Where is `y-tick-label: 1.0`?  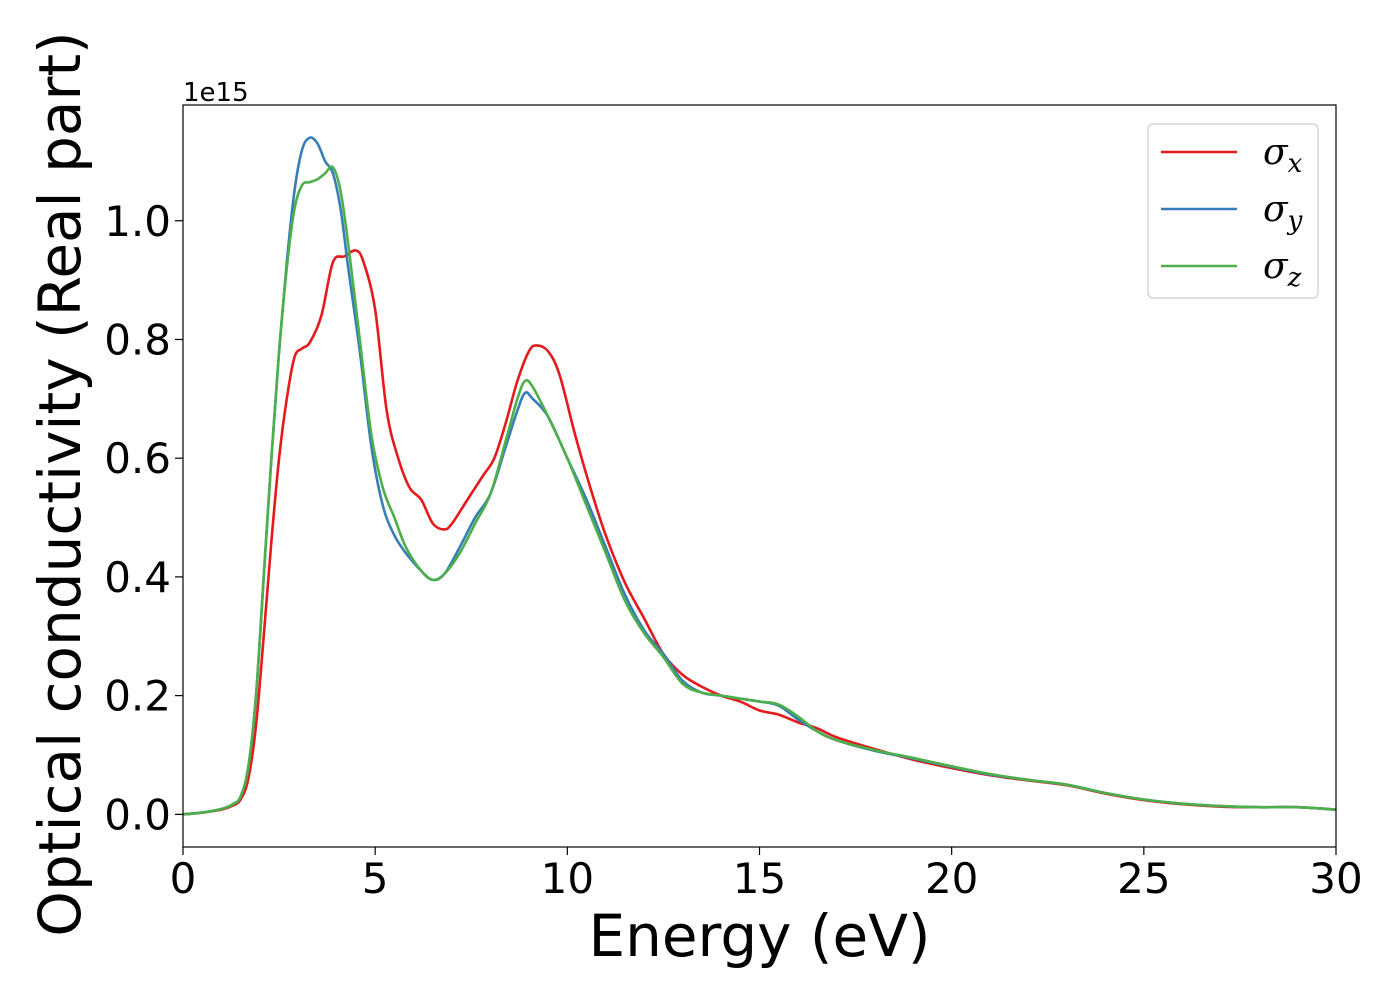 y-tick-label: 1.0 is located at coordinates (137, 221).